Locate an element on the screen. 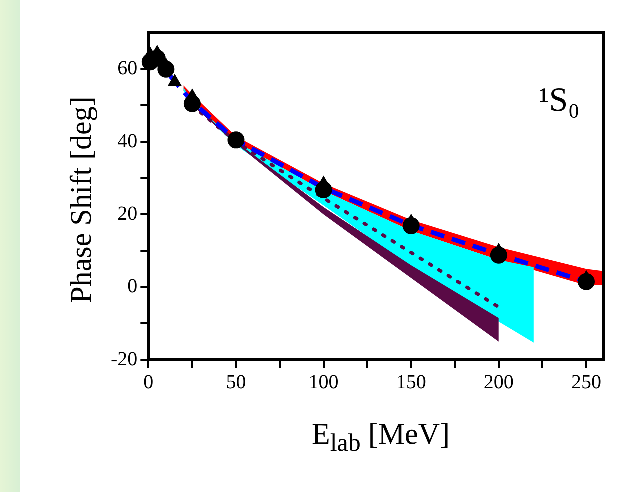 This screenshot has height=492, width=642. x-tick-label: 250 is located at coordinates (586, 382).